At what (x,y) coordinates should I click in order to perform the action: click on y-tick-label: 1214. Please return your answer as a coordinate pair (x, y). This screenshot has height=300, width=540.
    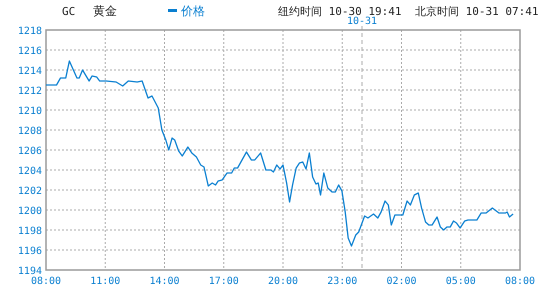
    Looking at the image, I should click on (30, 71).